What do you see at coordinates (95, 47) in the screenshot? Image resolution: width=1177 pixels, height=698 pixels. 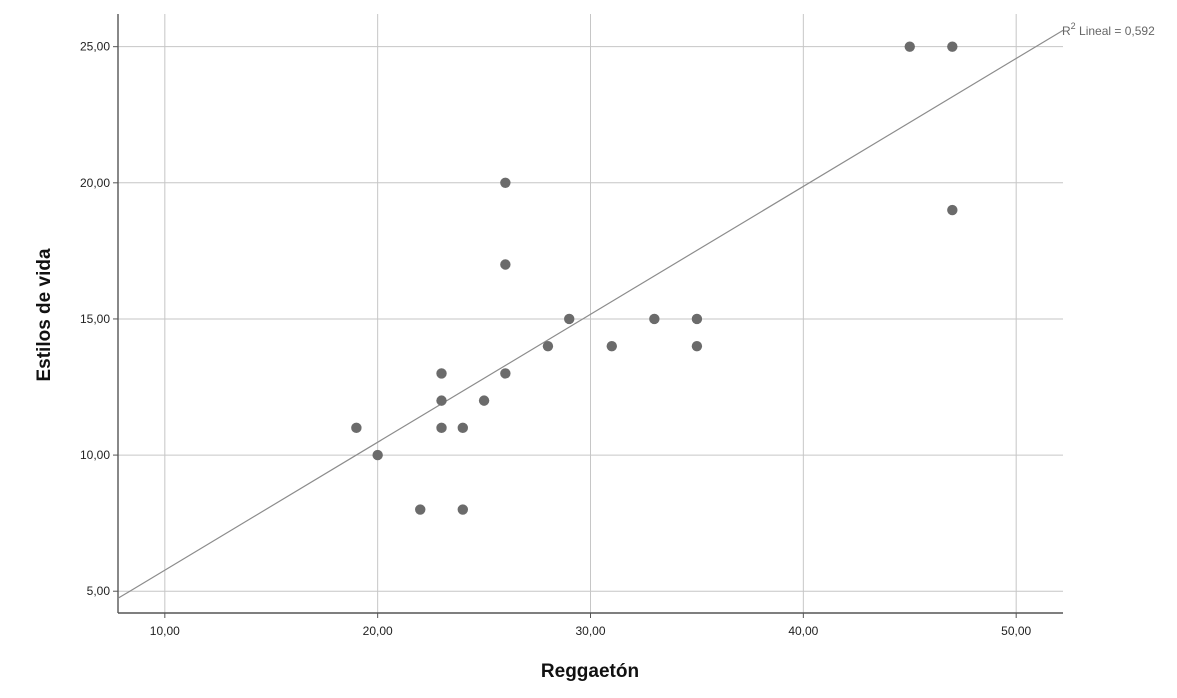 I see `y-tick-label: 25,00` at bounding box center [95, 47].